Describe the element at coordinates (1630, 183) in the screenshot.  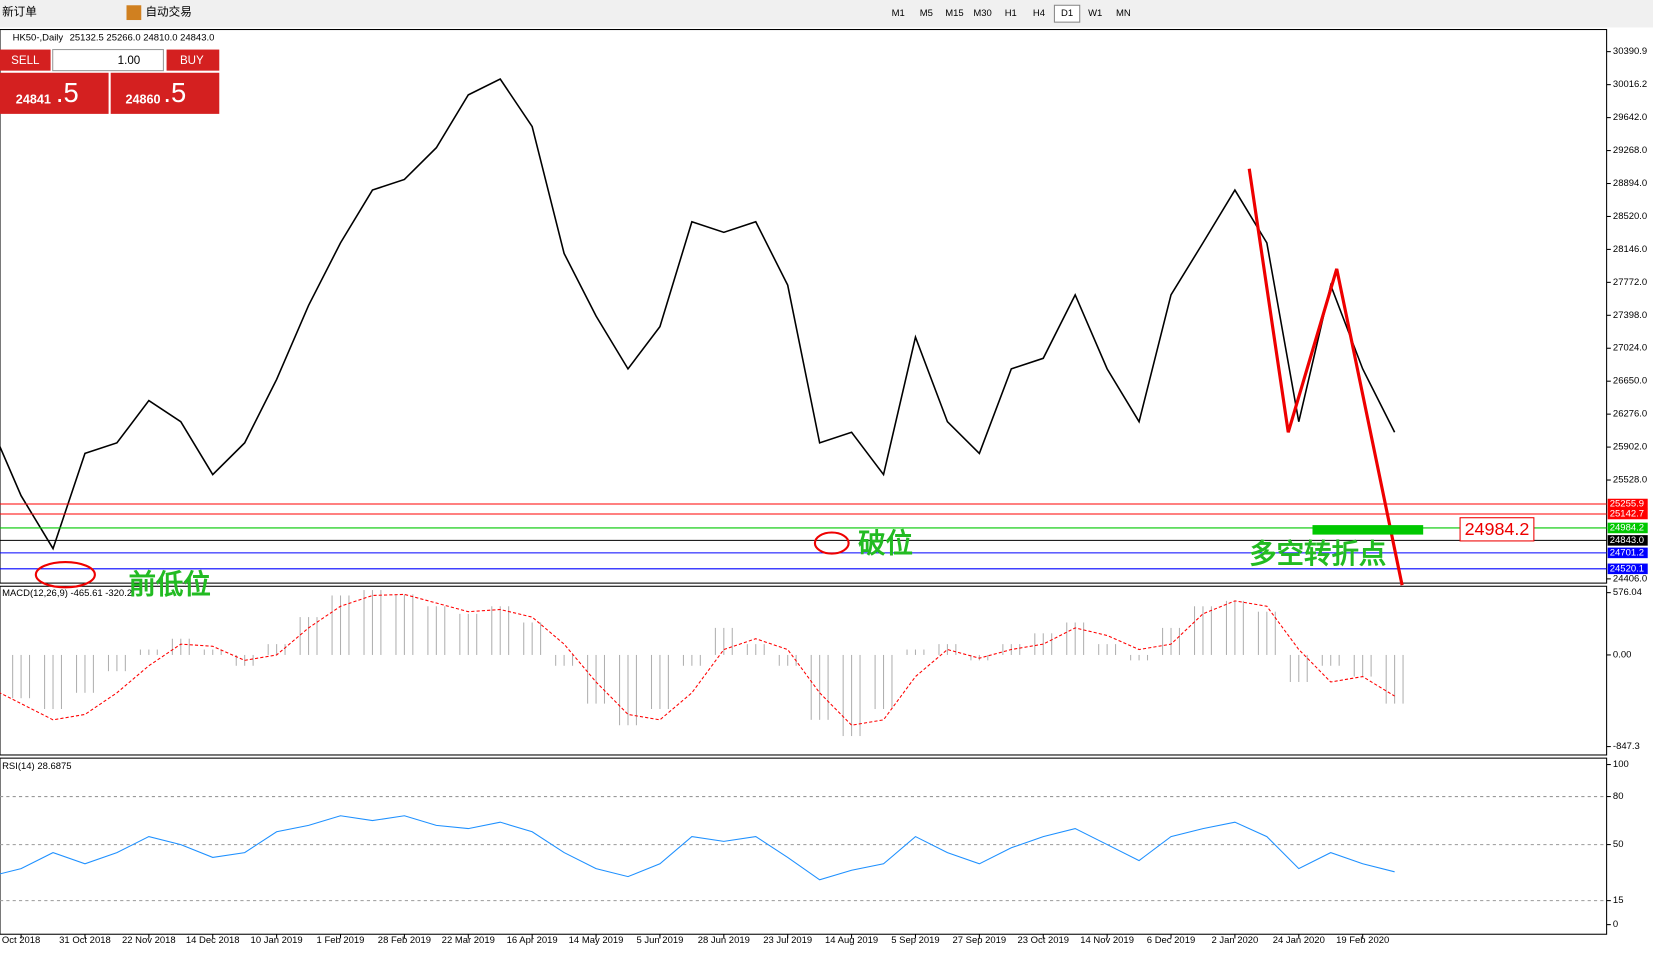
I see `y-tick-label: 28894.0` at that location.